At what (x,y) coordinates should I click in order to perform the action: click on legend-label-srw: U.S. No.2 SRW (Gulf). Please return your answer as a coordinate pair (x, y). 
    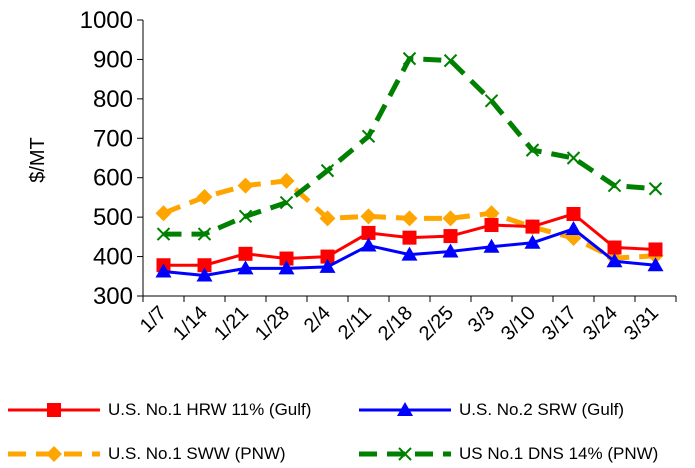
    Looking at the image, I should click on (541, 409).